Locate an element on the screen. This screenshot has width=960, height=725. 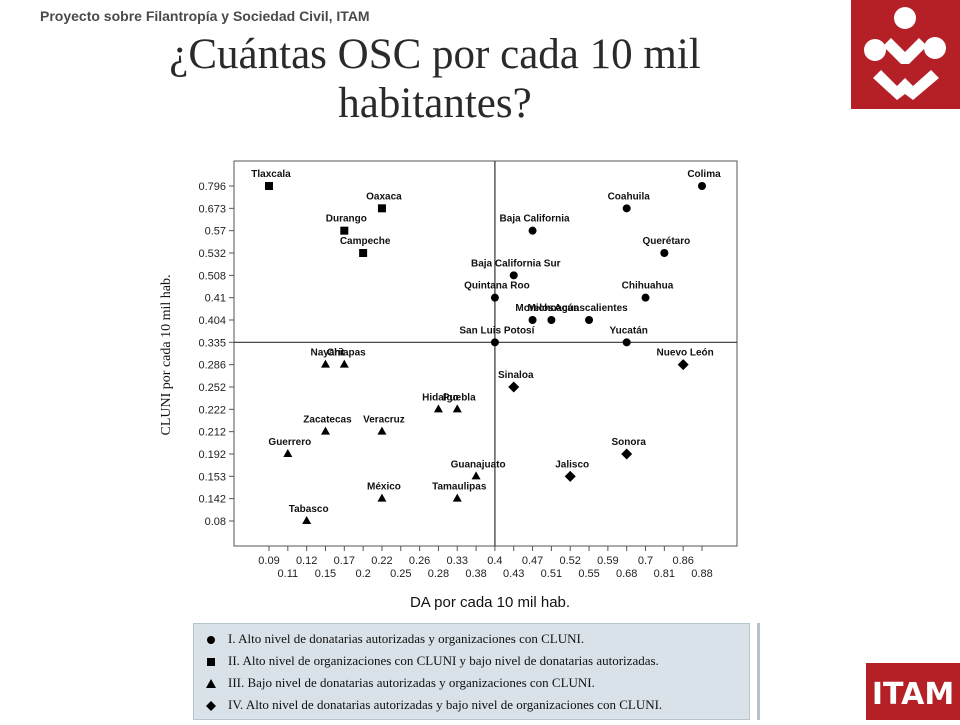
point-label: Veracruz is located at coordinates (384, 420).